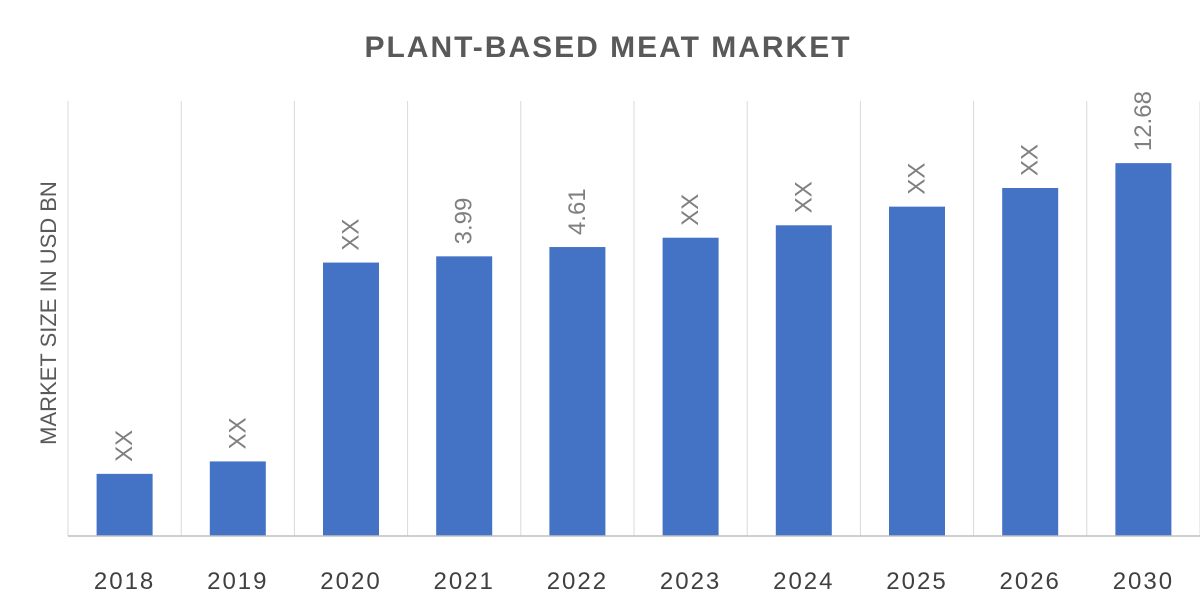 This screenshot has width=1200, height=600. I want to click on bar-2025, so click(917, 371).